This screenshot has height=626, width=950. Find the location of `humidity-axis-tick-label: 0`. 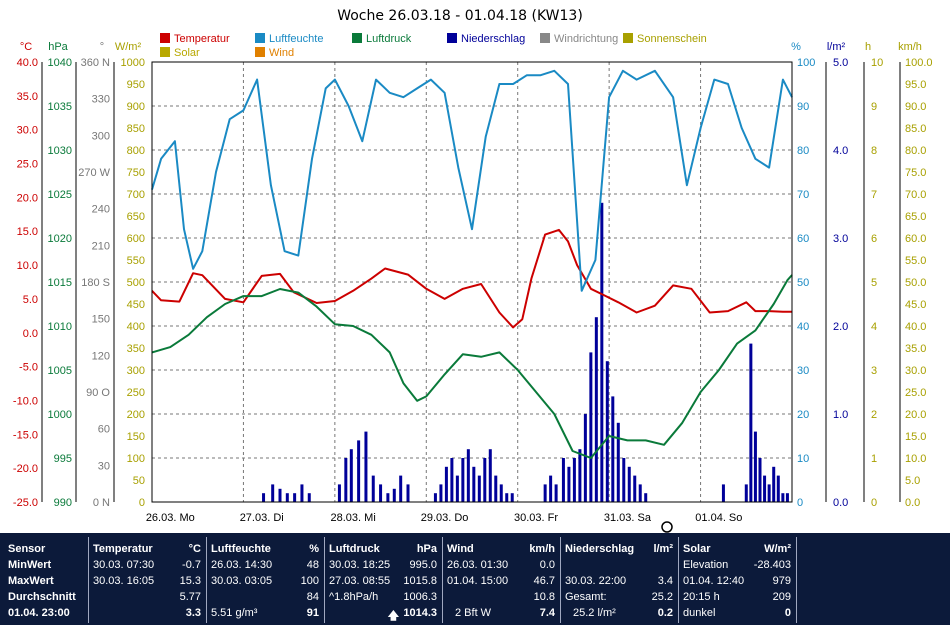

humidity-axis-tick-label: 0 is located at coordinates (800, 503).